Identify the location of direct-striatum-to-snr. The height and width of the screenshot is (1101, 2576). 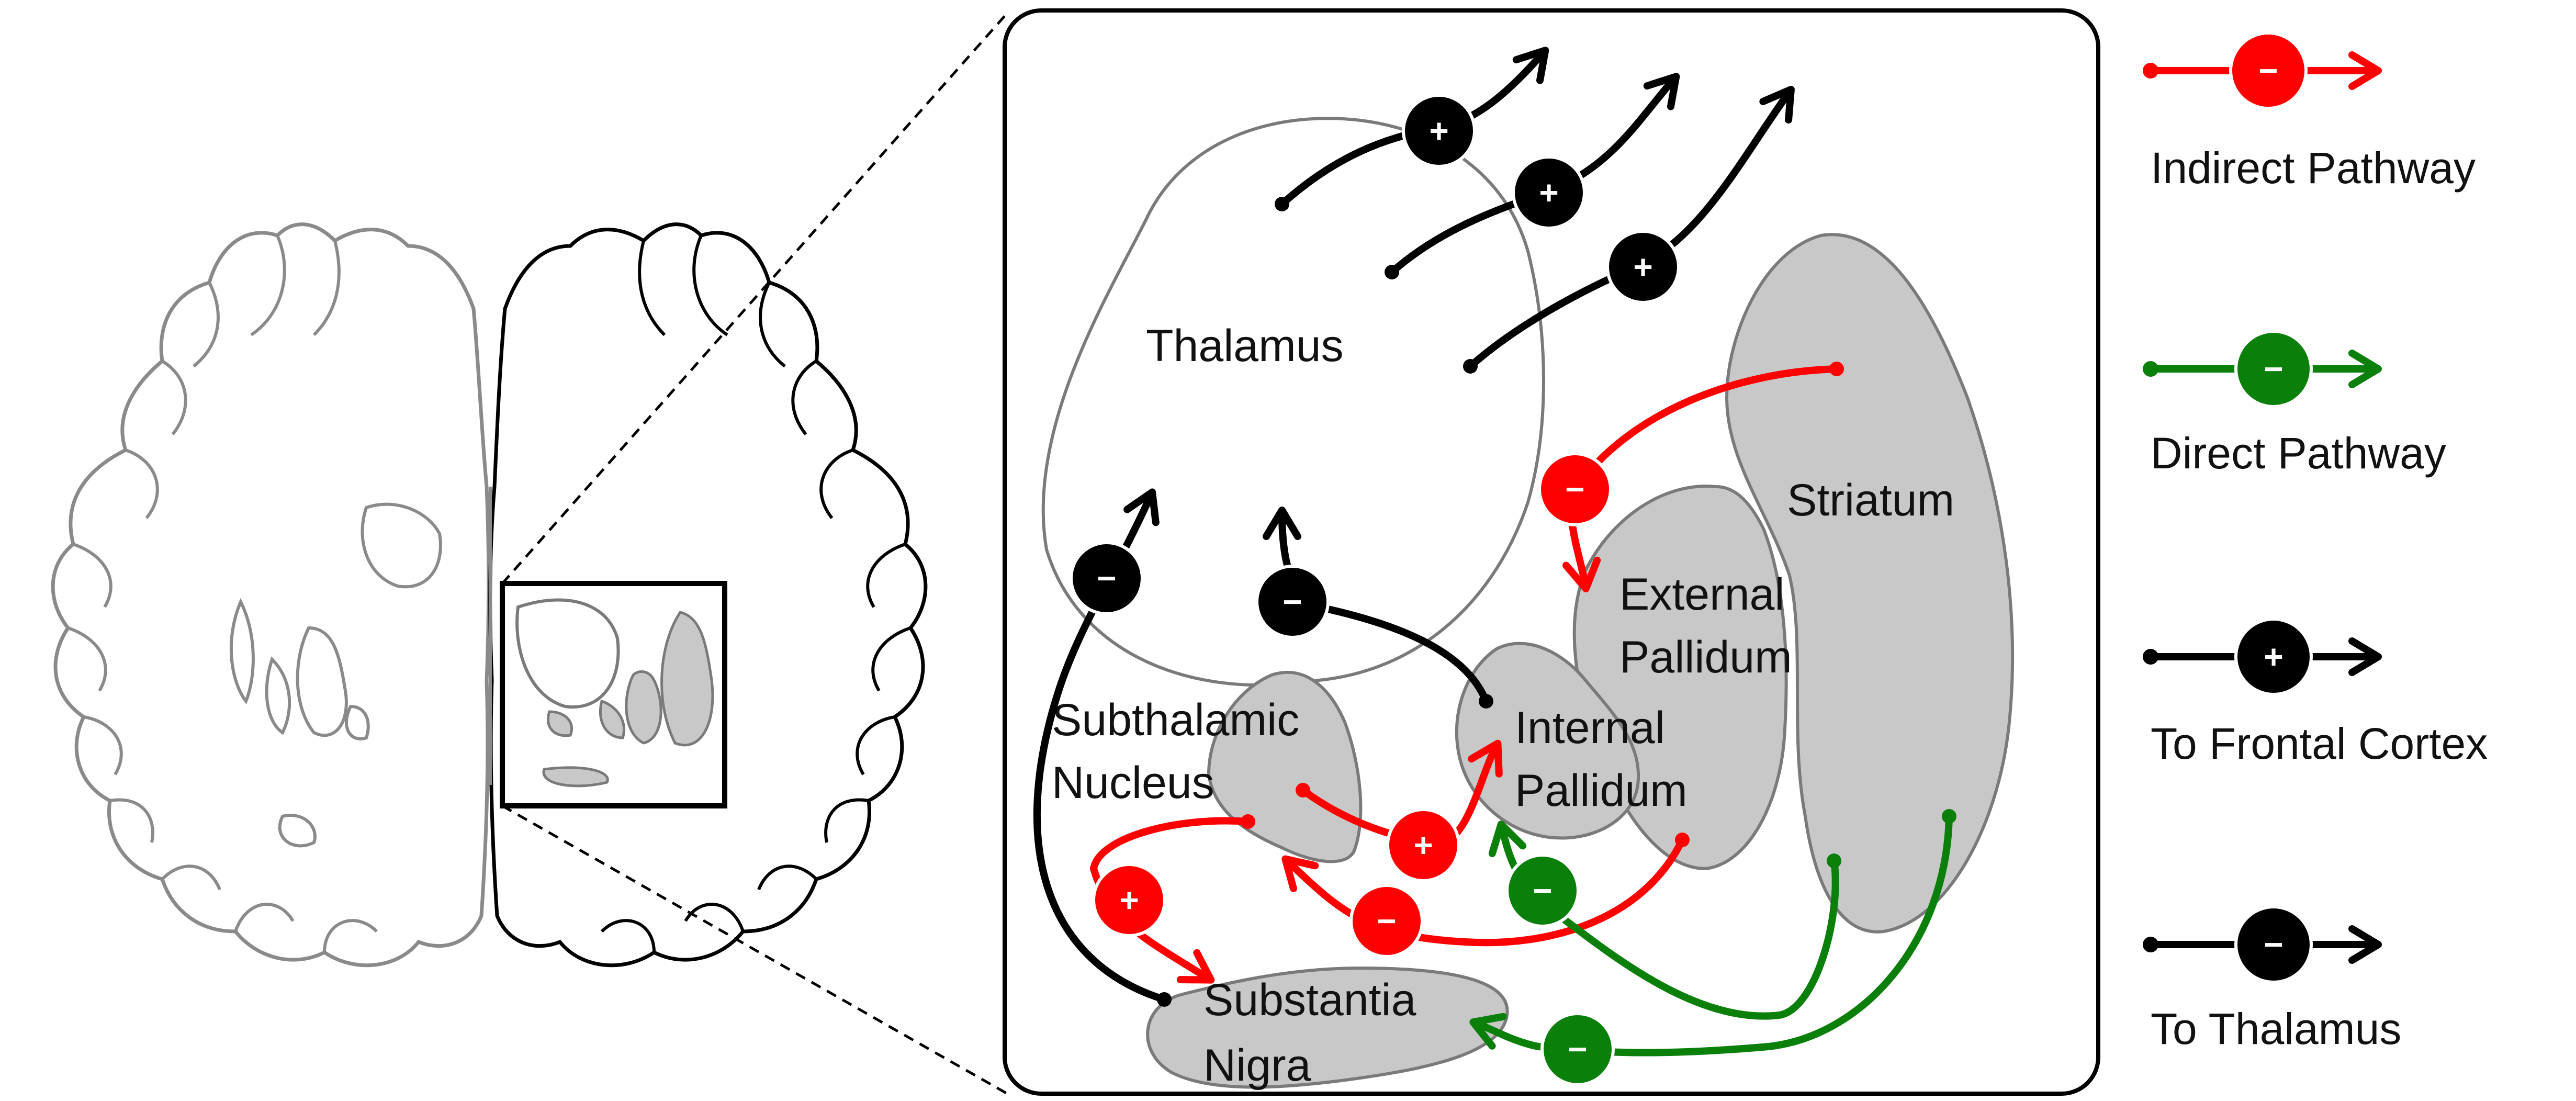
(1712, 933).